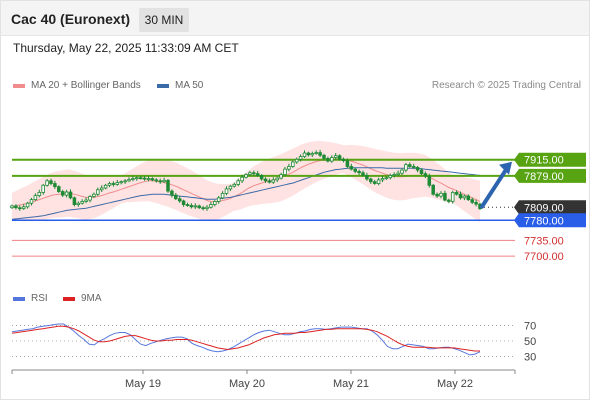 The image size is (590, 400). What do you see at coordinates (247, 384) in the screenshot?
I see `x-tick-label: May 20` at bounding box center [247, 384].